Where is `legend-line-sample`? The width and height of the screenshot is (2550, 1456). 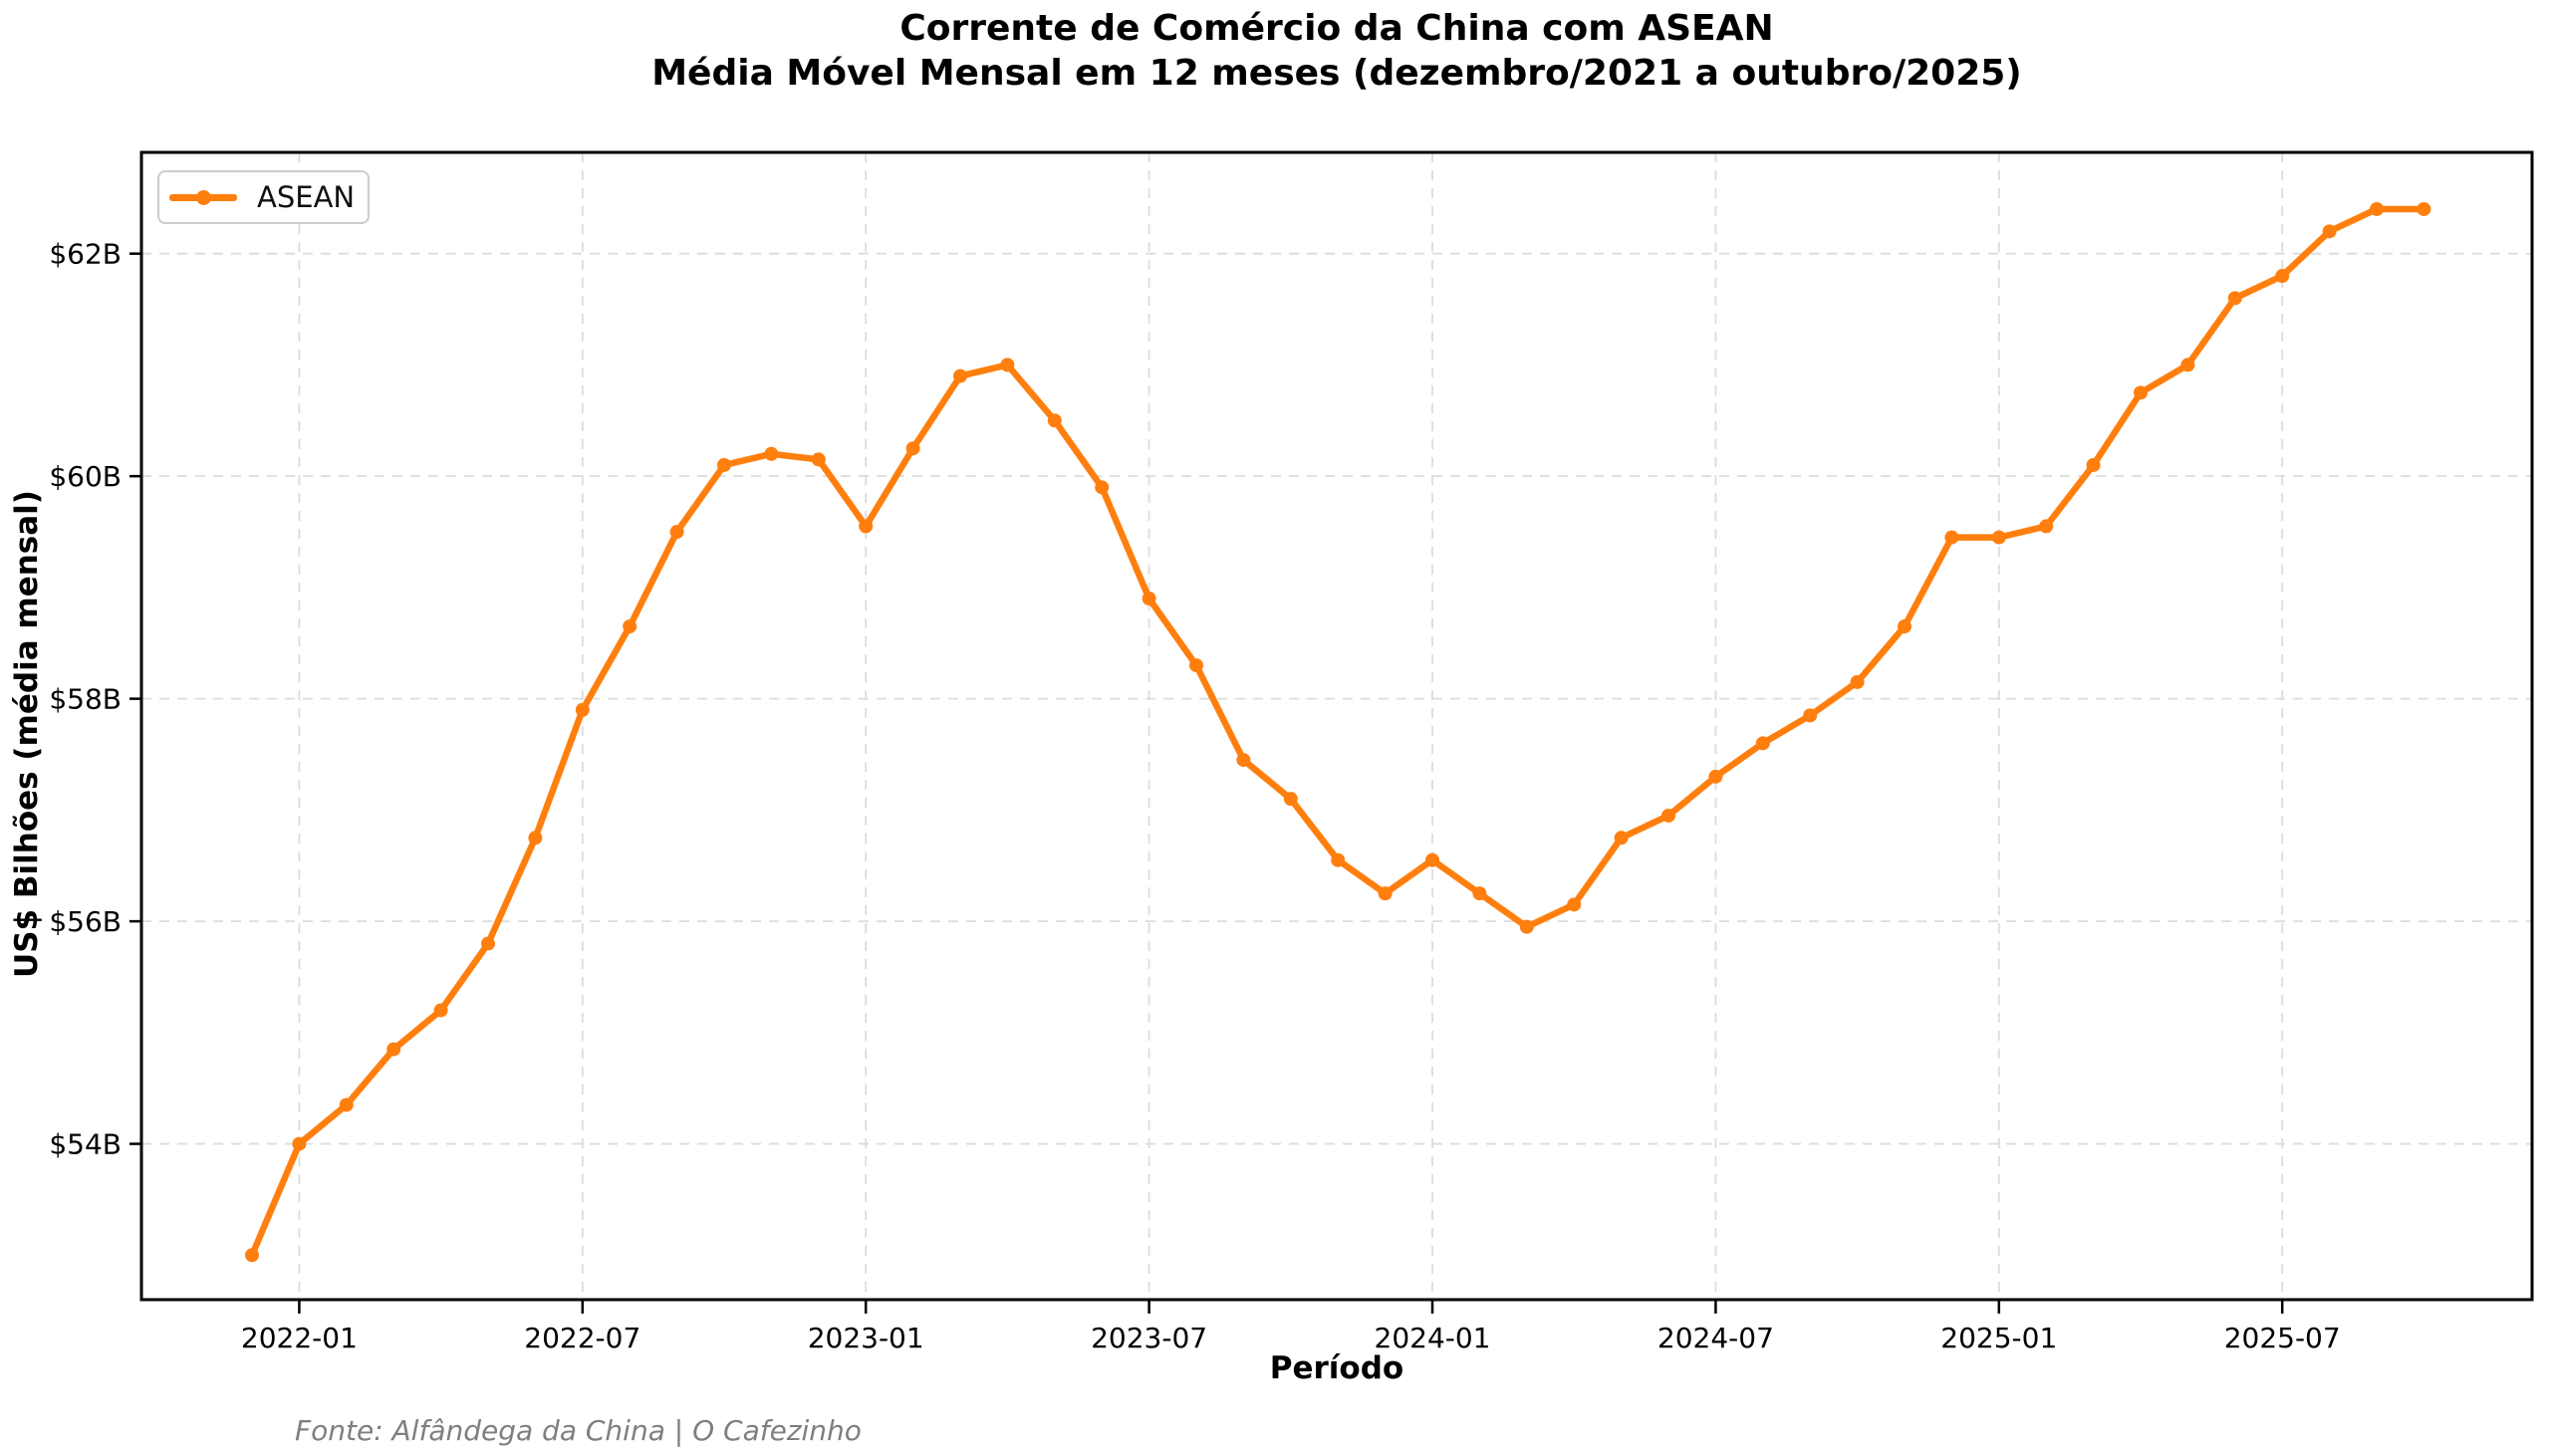
legend-line-sample is located at coordinates (203, 197).